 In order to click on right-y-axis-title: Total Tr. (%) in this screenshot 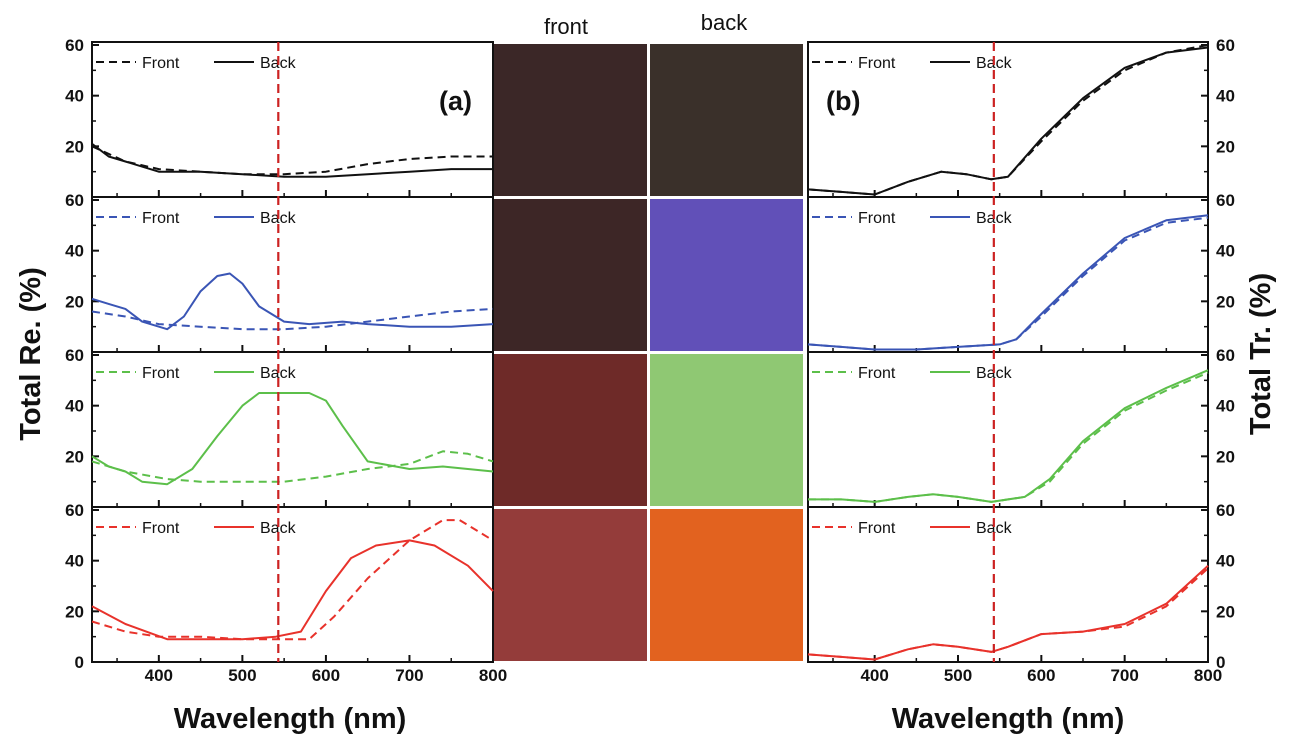, I will do `click(1261, 354)`.